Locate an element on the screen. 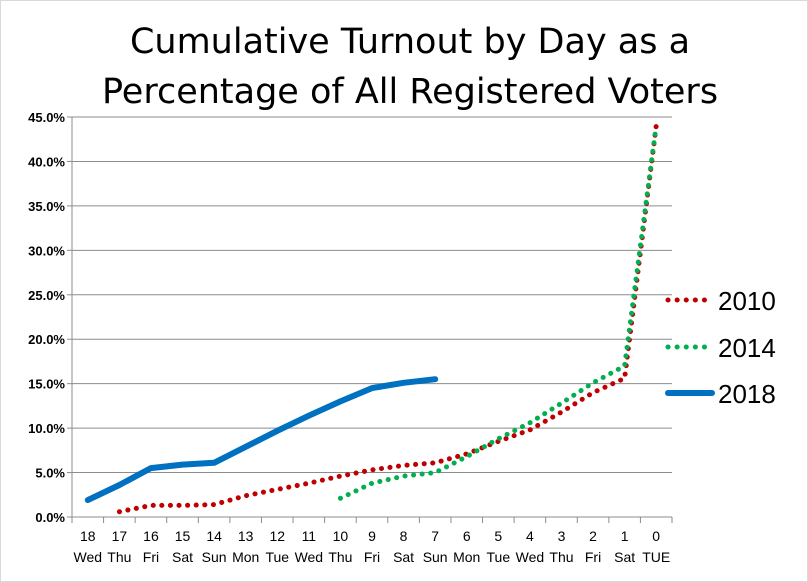 The image size is (808, 582). x-tick-label-day-count: 3 is located at coordinates (562, 536).